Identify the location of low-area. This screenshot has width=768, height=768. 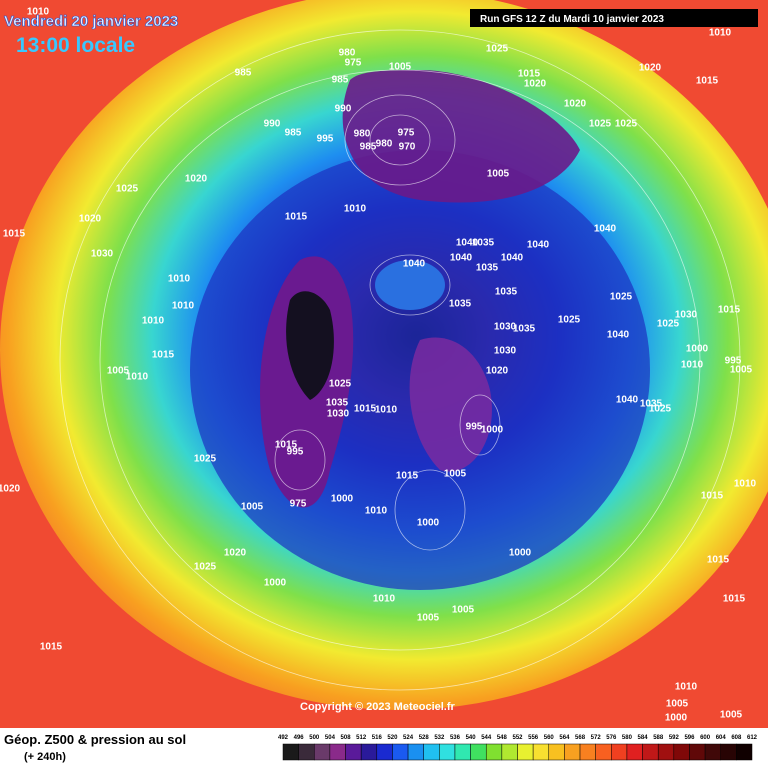
(461, 136).